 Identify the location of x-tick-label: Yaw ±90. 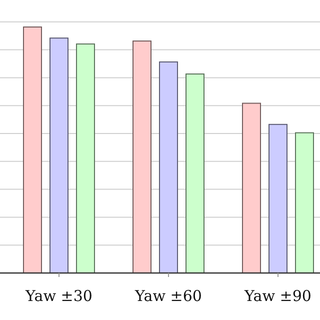
(278, 296).